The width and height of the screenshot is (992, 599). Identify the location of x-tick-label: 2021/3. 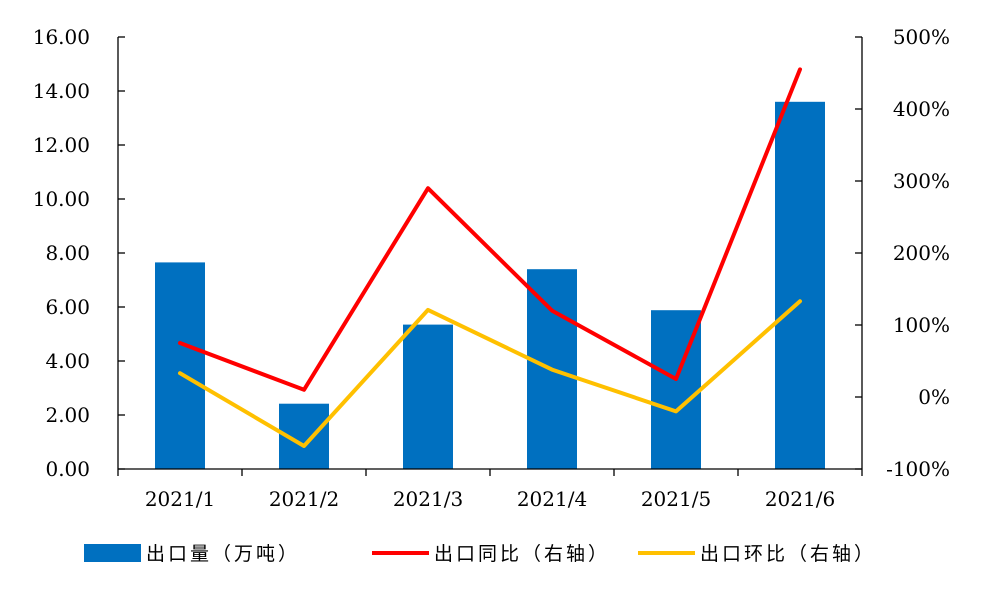
(428, 499).